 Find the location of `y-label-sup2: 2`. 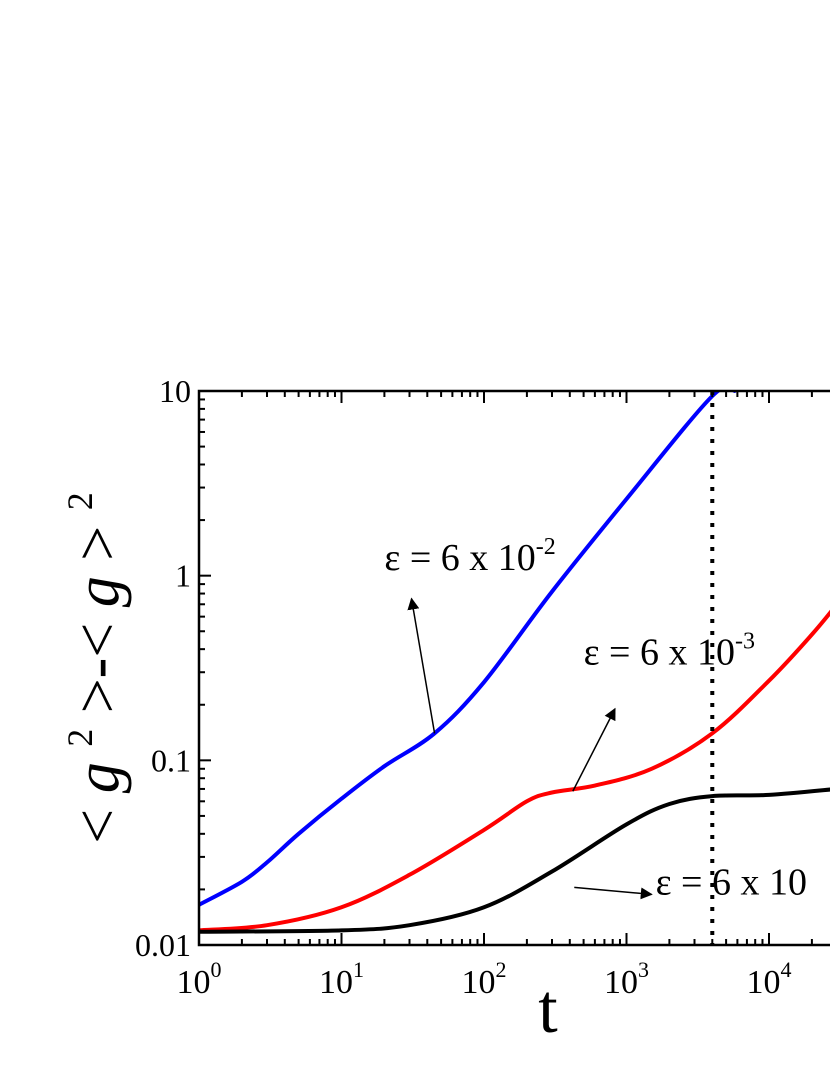

y-label-sup2: 2 is located at coordinates (80, 501).